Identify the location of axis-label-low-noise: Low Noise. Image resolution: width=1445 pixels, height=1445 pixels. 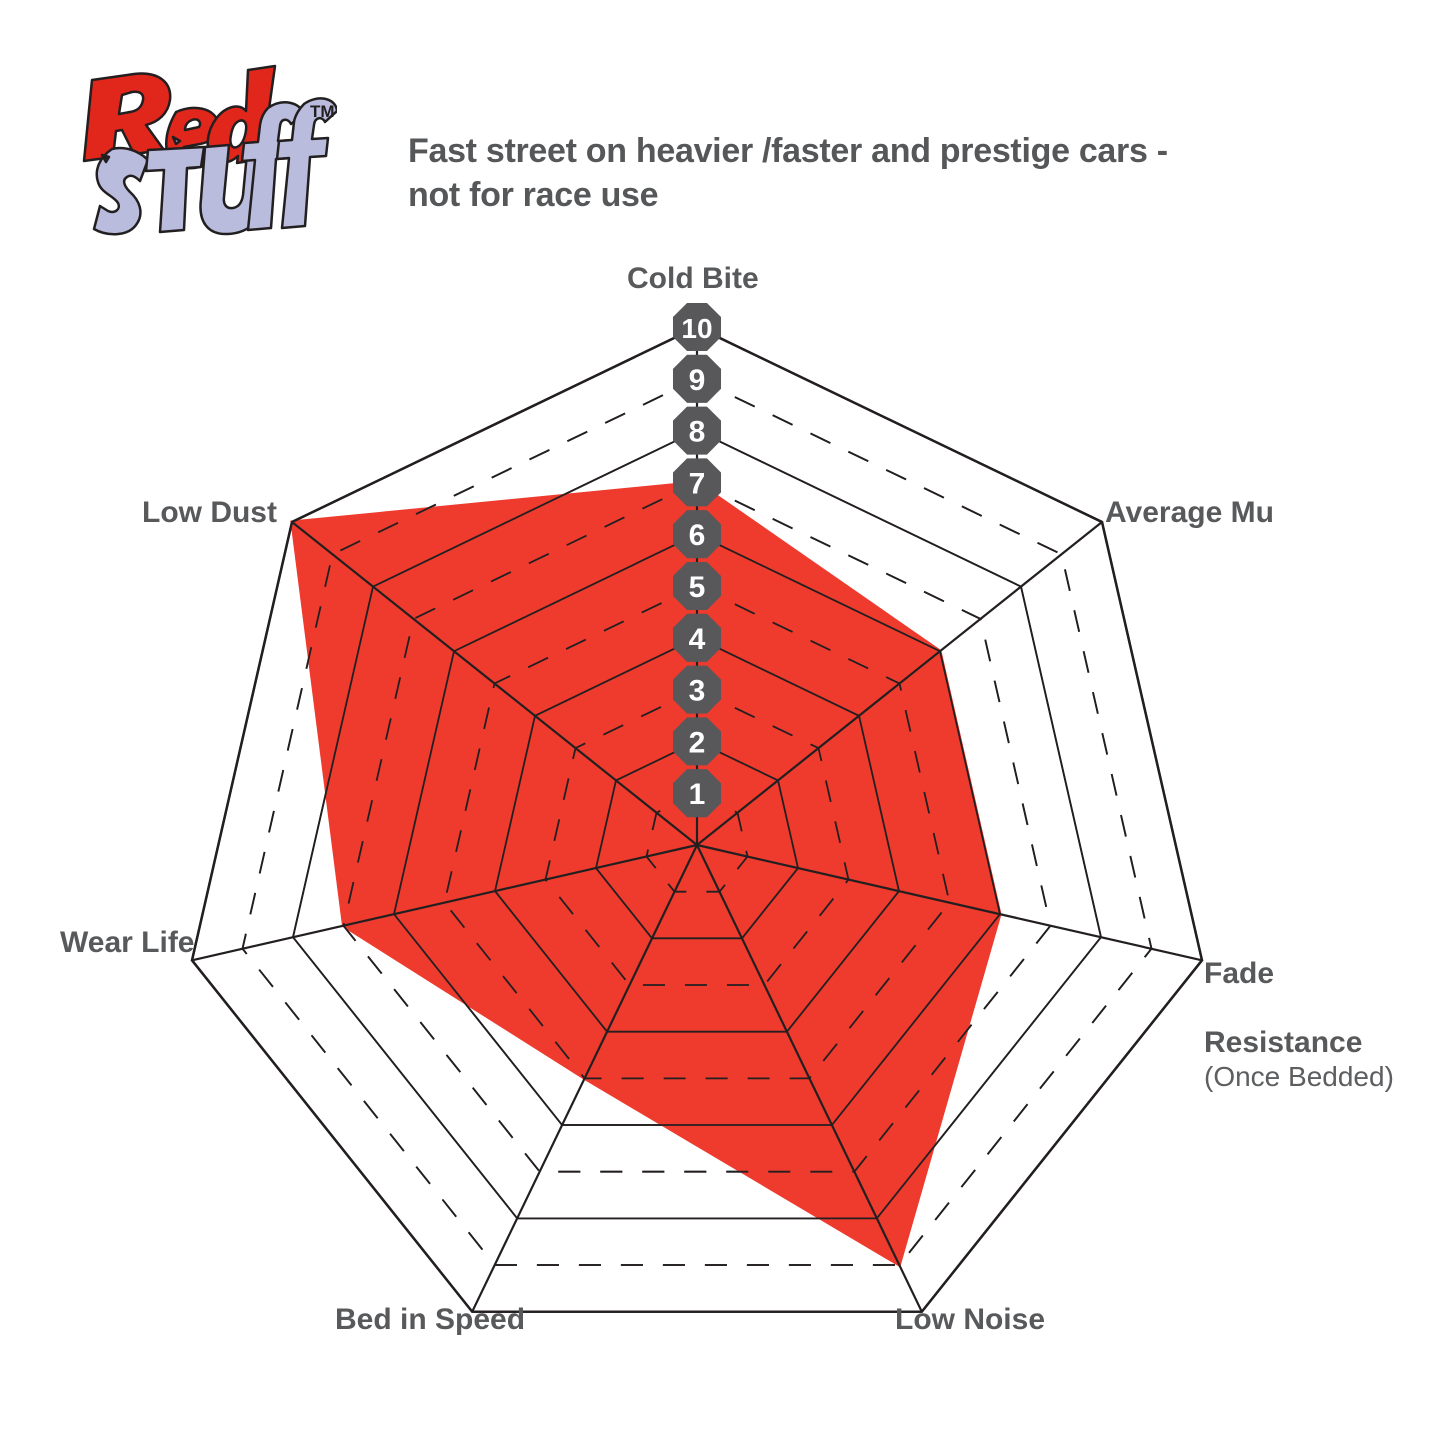
(970, 1319).